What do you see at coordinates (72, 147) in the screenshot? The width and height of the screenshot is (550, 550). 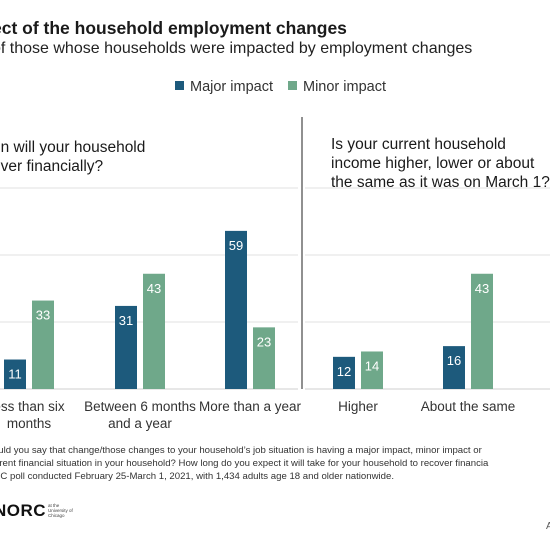 I see `panel-question-line: en will your household` at bounding box center [72, 147].